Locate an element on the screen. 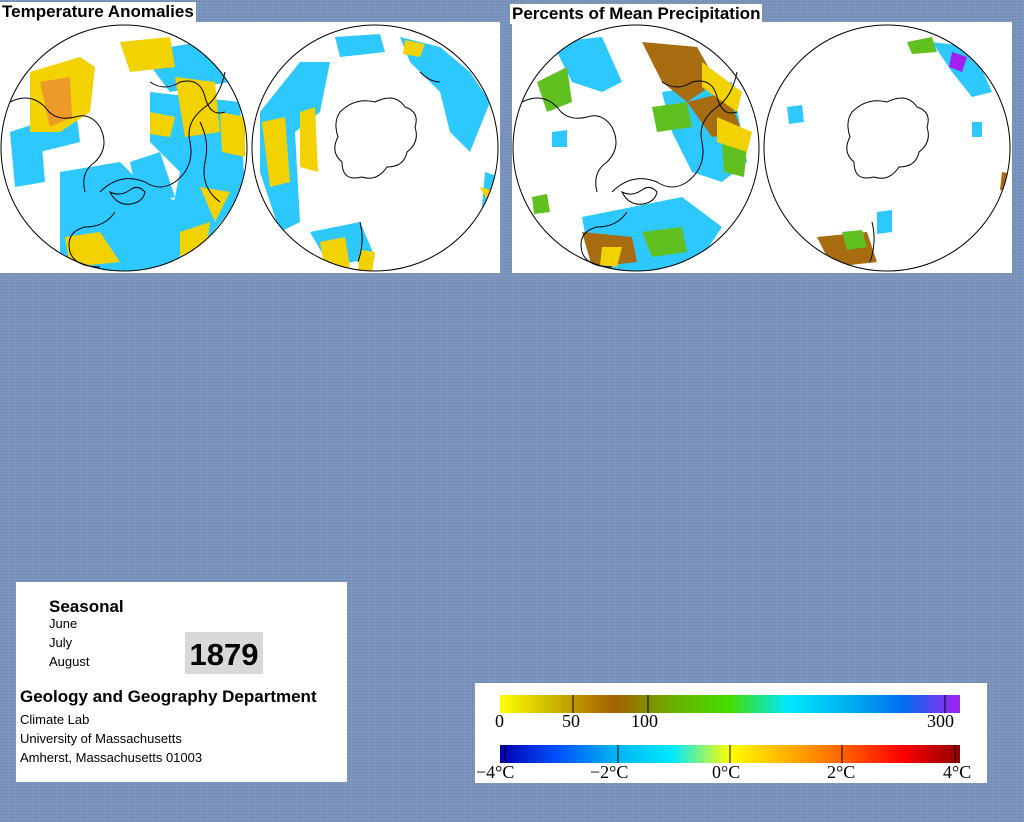 The image size is (1024, 822). temp-tick-label: −4°C is located at coordinates (495, 772).